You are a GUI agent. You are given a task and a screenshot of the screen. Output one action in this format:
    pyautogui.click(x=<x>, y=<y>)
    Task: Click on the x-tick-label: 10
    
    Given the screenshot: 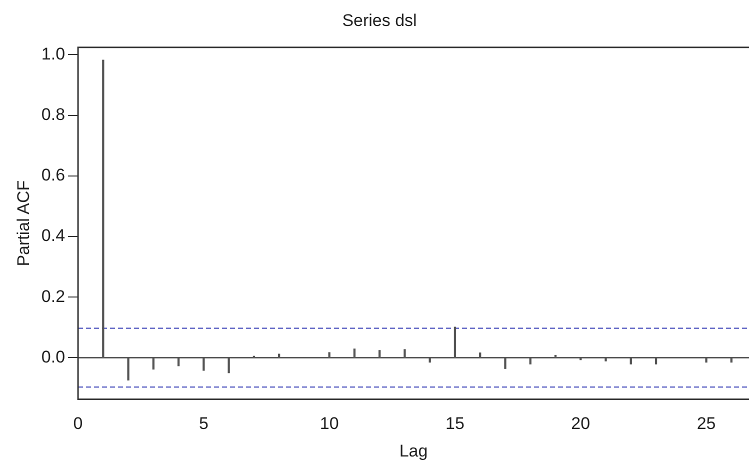 What is the action you would take?
    pyautogui.click(x=329, y=424)
    